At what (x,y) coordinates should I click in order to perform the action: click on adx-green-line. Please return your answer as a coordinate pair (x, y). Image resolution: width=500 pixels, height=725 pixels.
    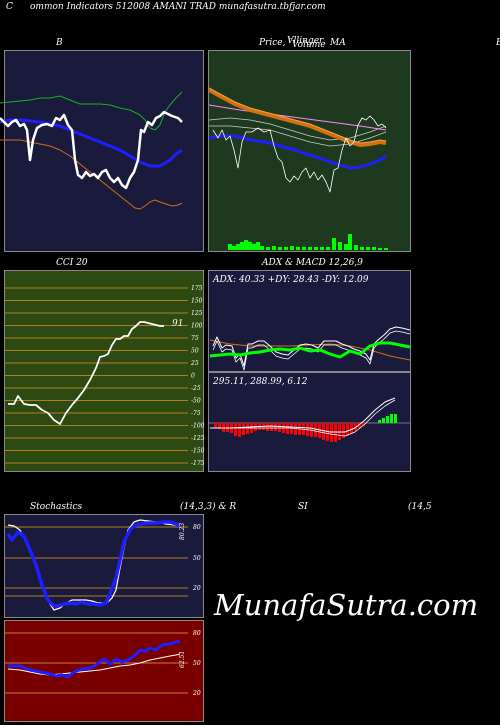
    Looking at the image, I should click on (310, 350).